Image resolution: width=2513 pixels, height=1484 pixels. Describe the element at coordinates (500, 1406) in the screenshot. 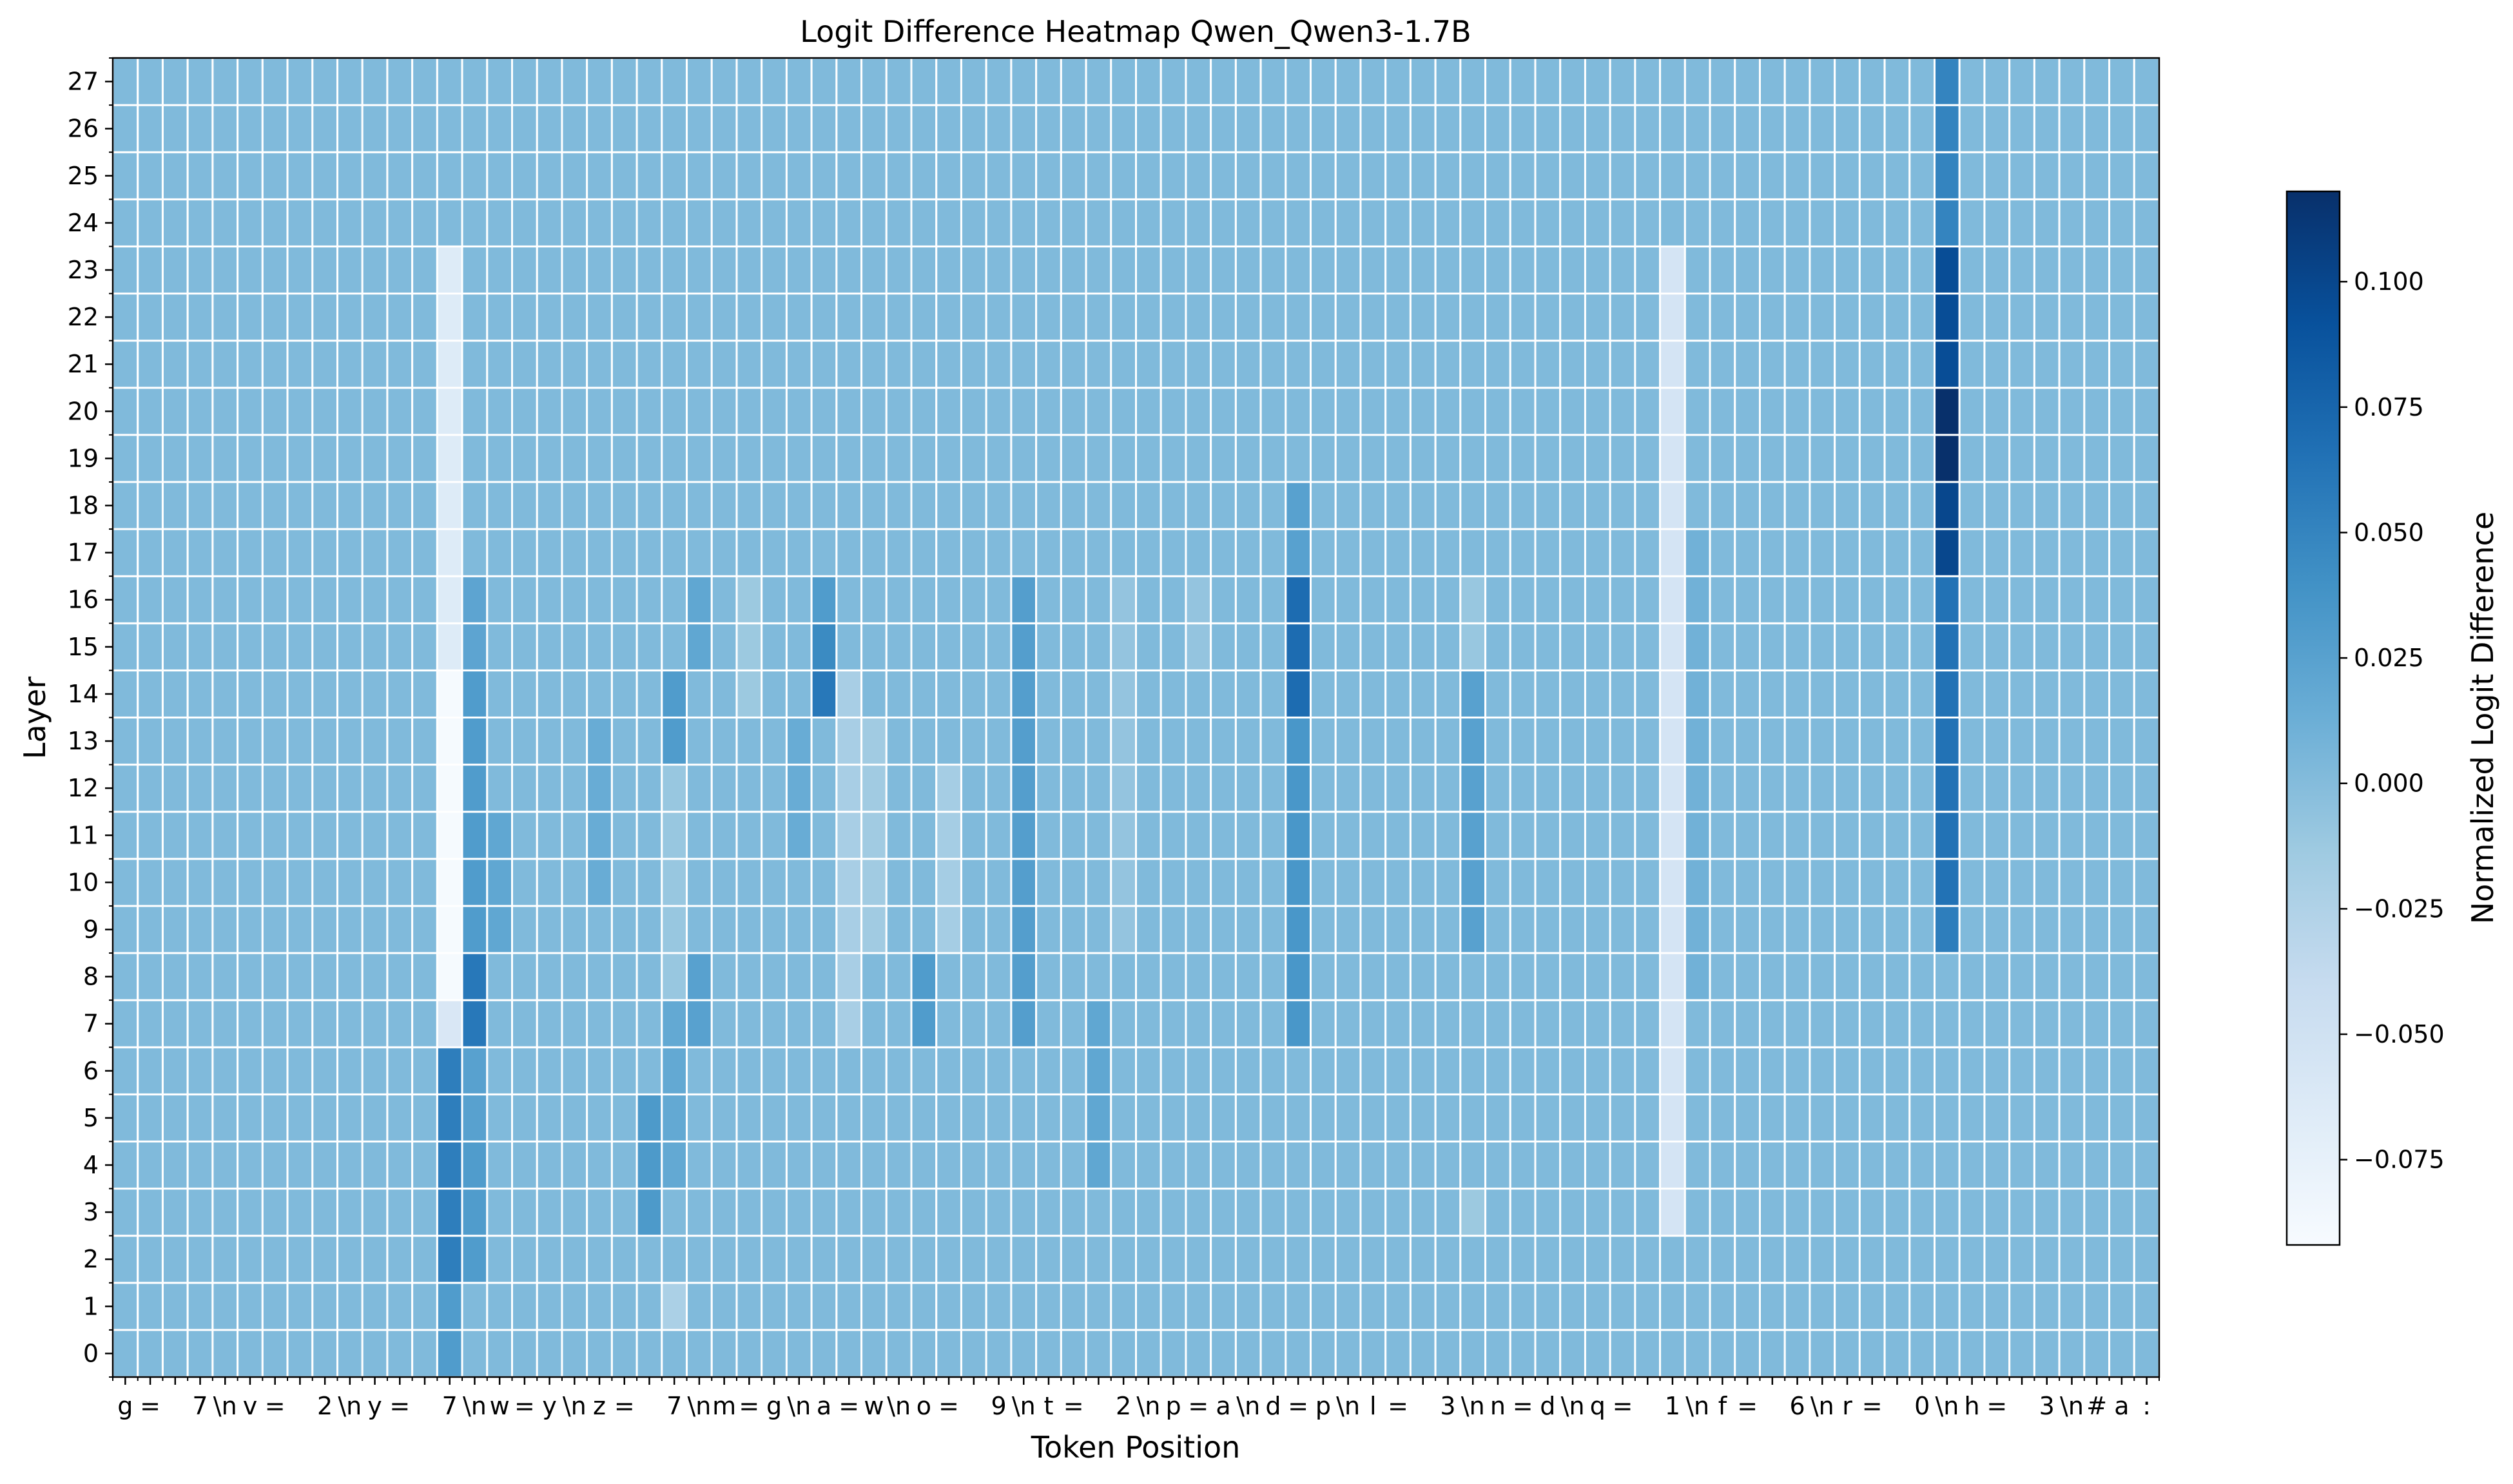

I see `x-tick-label: w` at that location.